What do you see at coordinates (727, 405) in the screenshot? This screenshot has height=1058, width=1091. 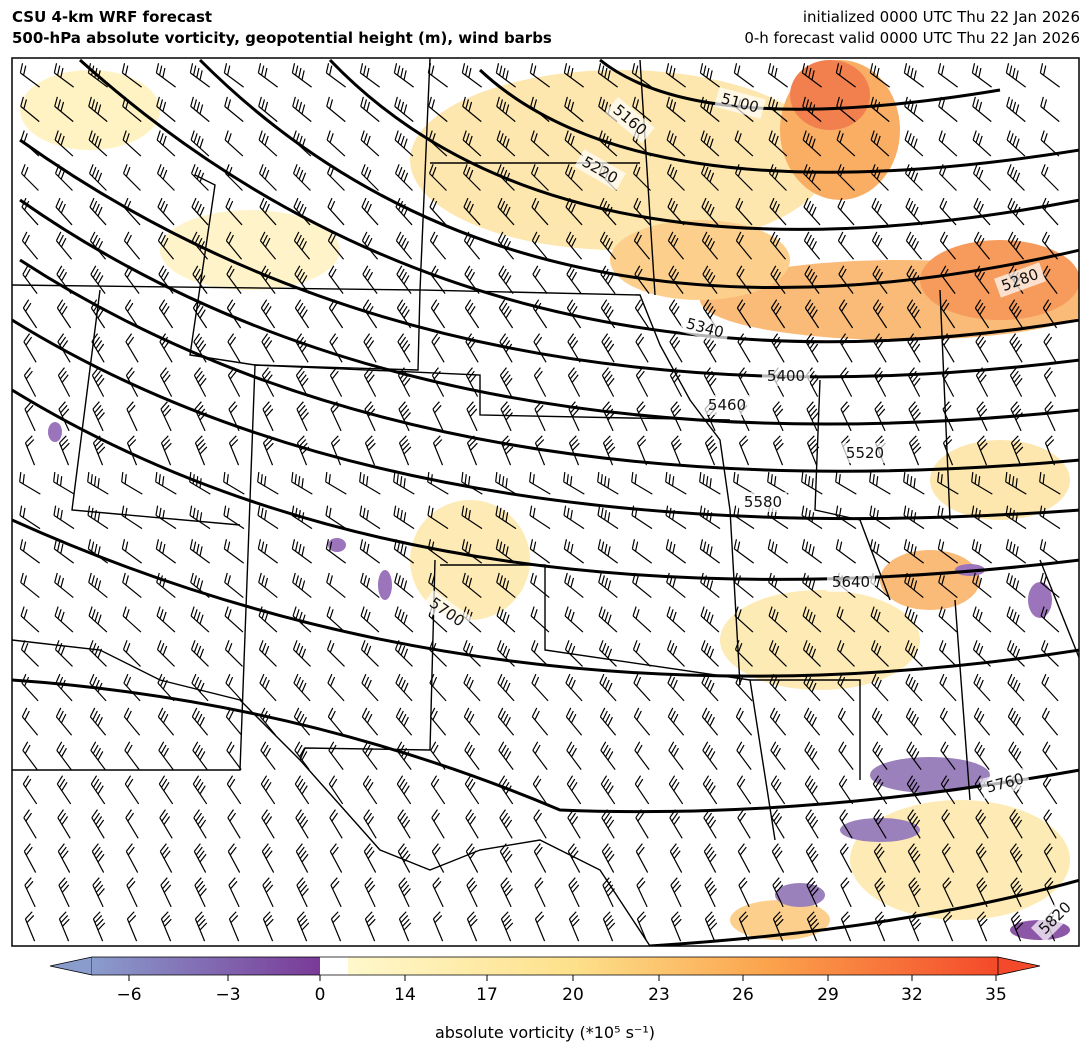 I see `contour-label-bg` at bounding box center [727, 405].